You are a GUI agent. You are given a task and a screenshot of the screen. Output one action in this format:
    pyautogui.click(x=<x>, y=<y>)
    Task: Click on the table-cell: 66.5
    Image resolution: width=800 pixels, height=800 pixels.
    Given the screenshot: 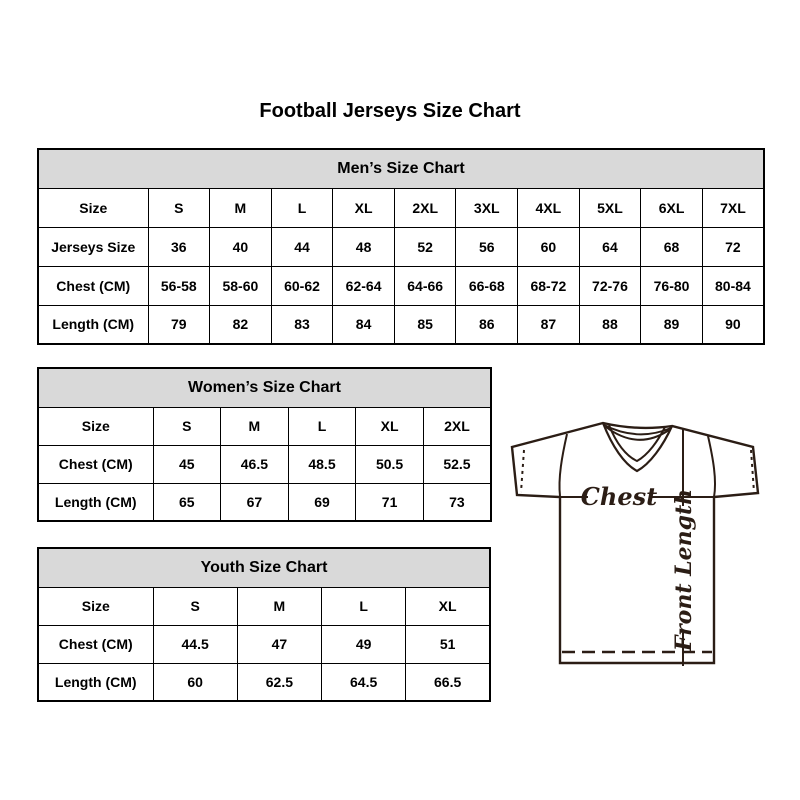 What is the action you would take?
    pyautogui.click(x=448, y=682)
    